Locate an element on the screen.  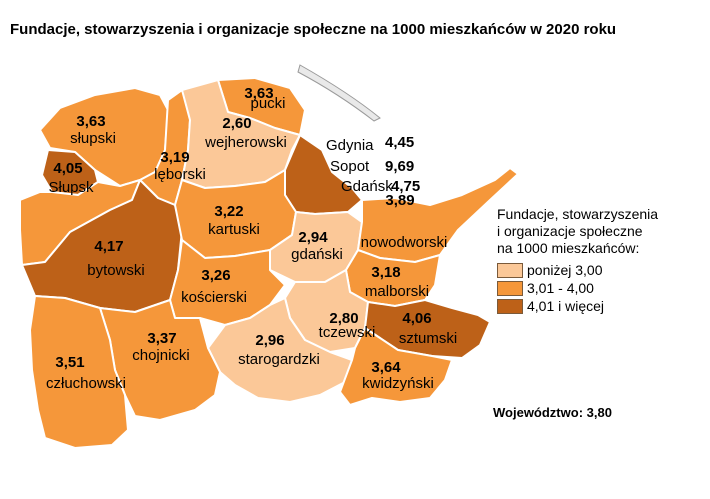
legend-label-mid: 3,01 - 4,00 is located at coordinates (560, 288).